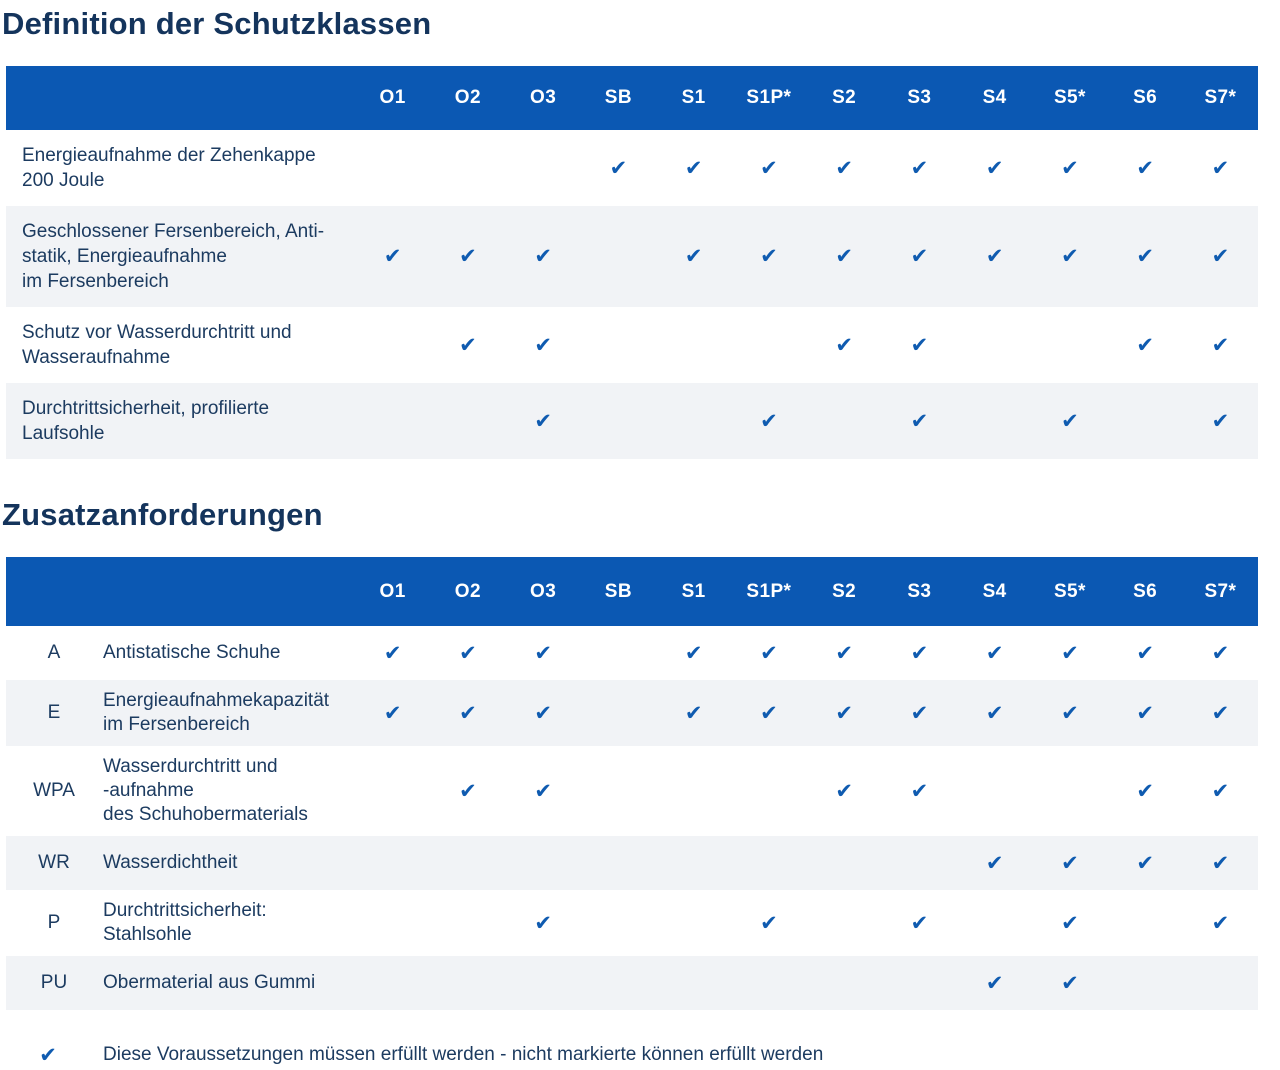  Describe the element at coordinates (192, 652) in the screenshot. I see `row-label: Antistatische Schuhe` at that location.